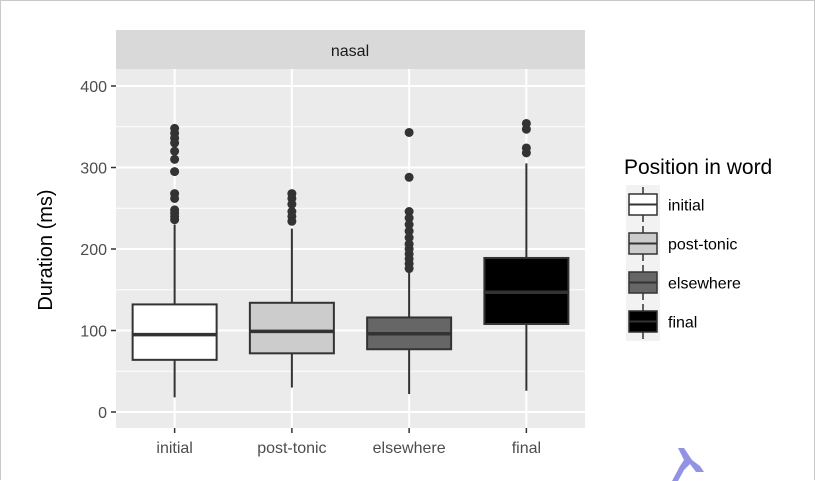  I want to click on x-tick-label: post-tonic, so click(291, 448).